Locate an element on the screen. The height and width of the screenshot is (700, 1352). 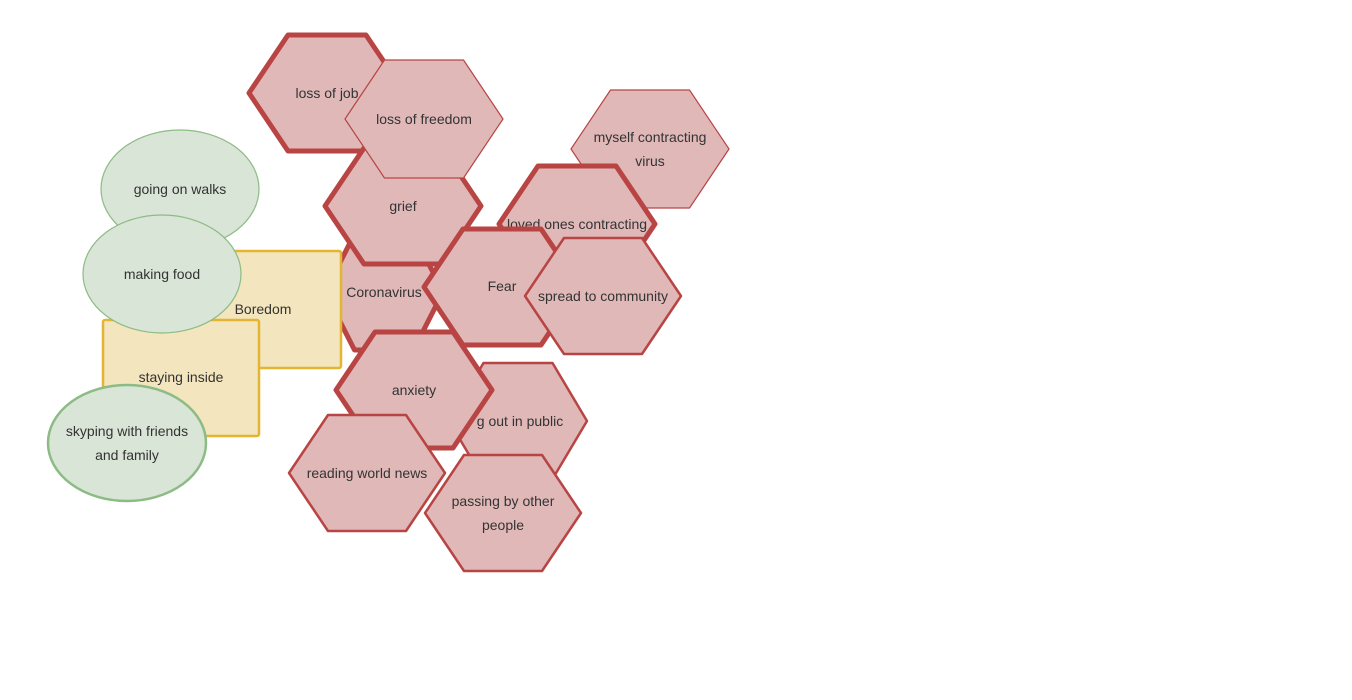
node-passing-by-other-people: passing by other people is located at coordinates (503, 513).